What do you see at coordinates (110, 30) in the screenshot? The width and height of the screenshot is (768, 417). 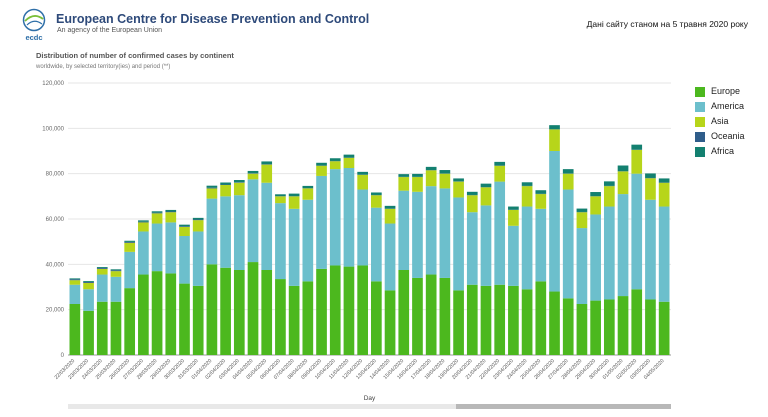 I see `org-subtitle: An agency of the European Union` at bounding box center [110, 30].